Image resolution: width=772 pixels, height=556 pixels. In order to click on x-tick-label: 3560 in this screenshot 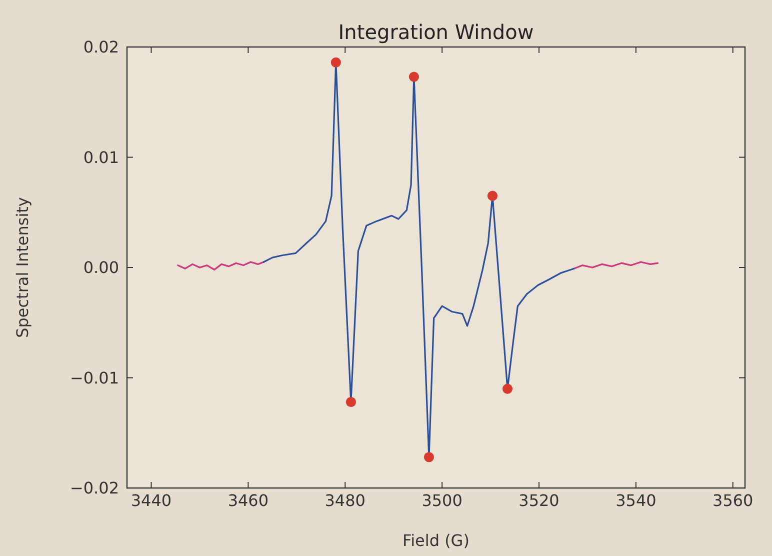, I will do `click(733, 500)`.